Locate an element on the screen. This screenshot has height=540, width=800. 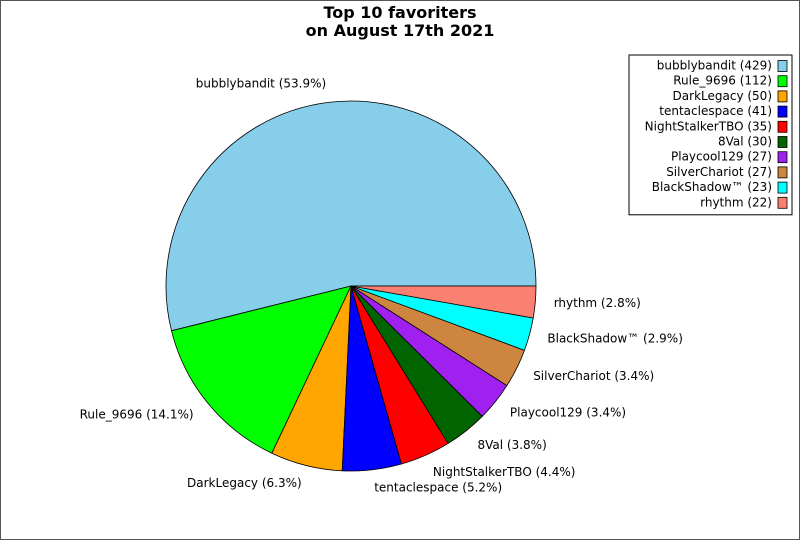
chart-title: Top 10 favoriters on August 17th 2021 is located at coordinates (400, 22).